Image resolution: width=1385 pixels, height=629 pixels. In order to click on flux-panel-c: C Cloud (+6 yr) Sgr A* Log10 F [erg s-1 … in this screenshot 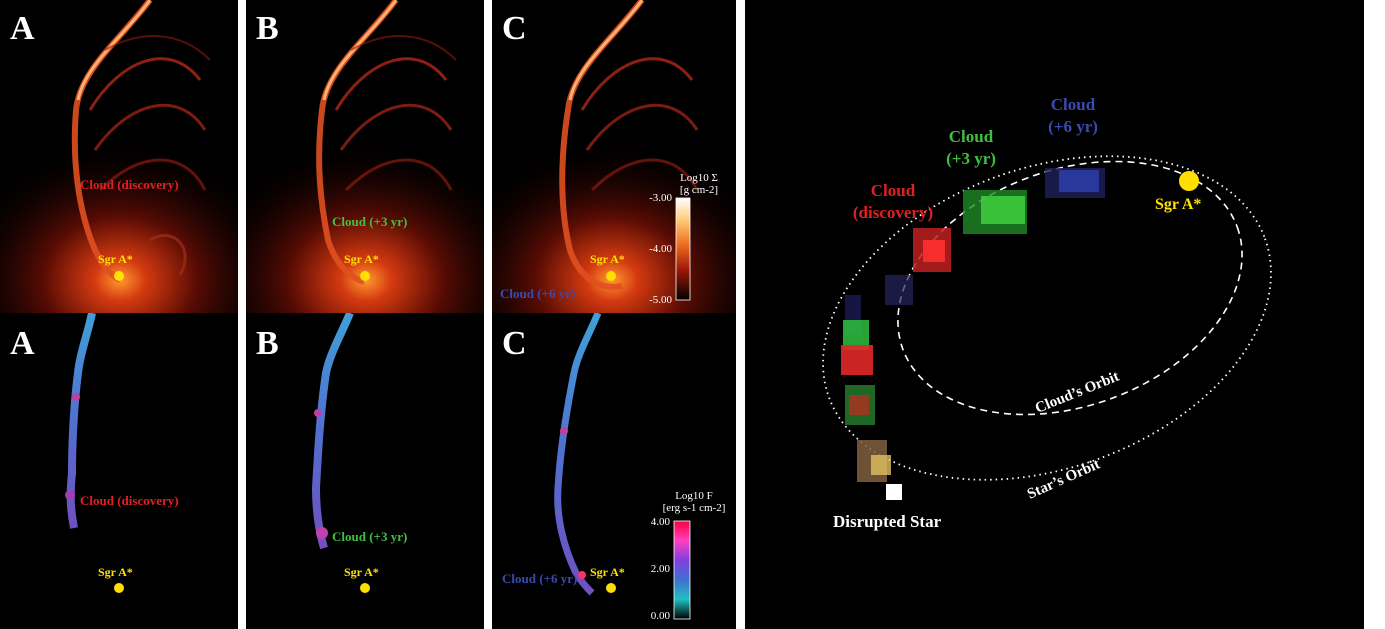, I will do `click(614, 471)`.